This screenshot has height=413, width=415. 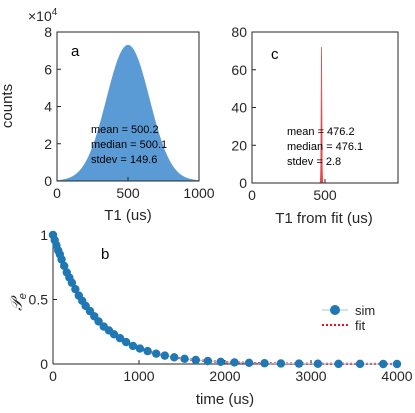 I want to click on x-tick-label-b-1: 1000, so click(x=138, y=376).